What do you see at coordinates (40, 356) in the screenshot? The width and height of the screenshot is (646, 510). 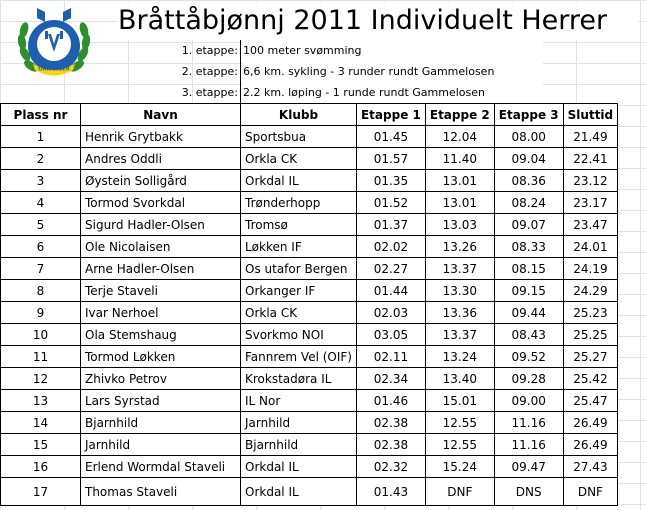 I see `table-cell: 11` at bounding box center [40, 356].